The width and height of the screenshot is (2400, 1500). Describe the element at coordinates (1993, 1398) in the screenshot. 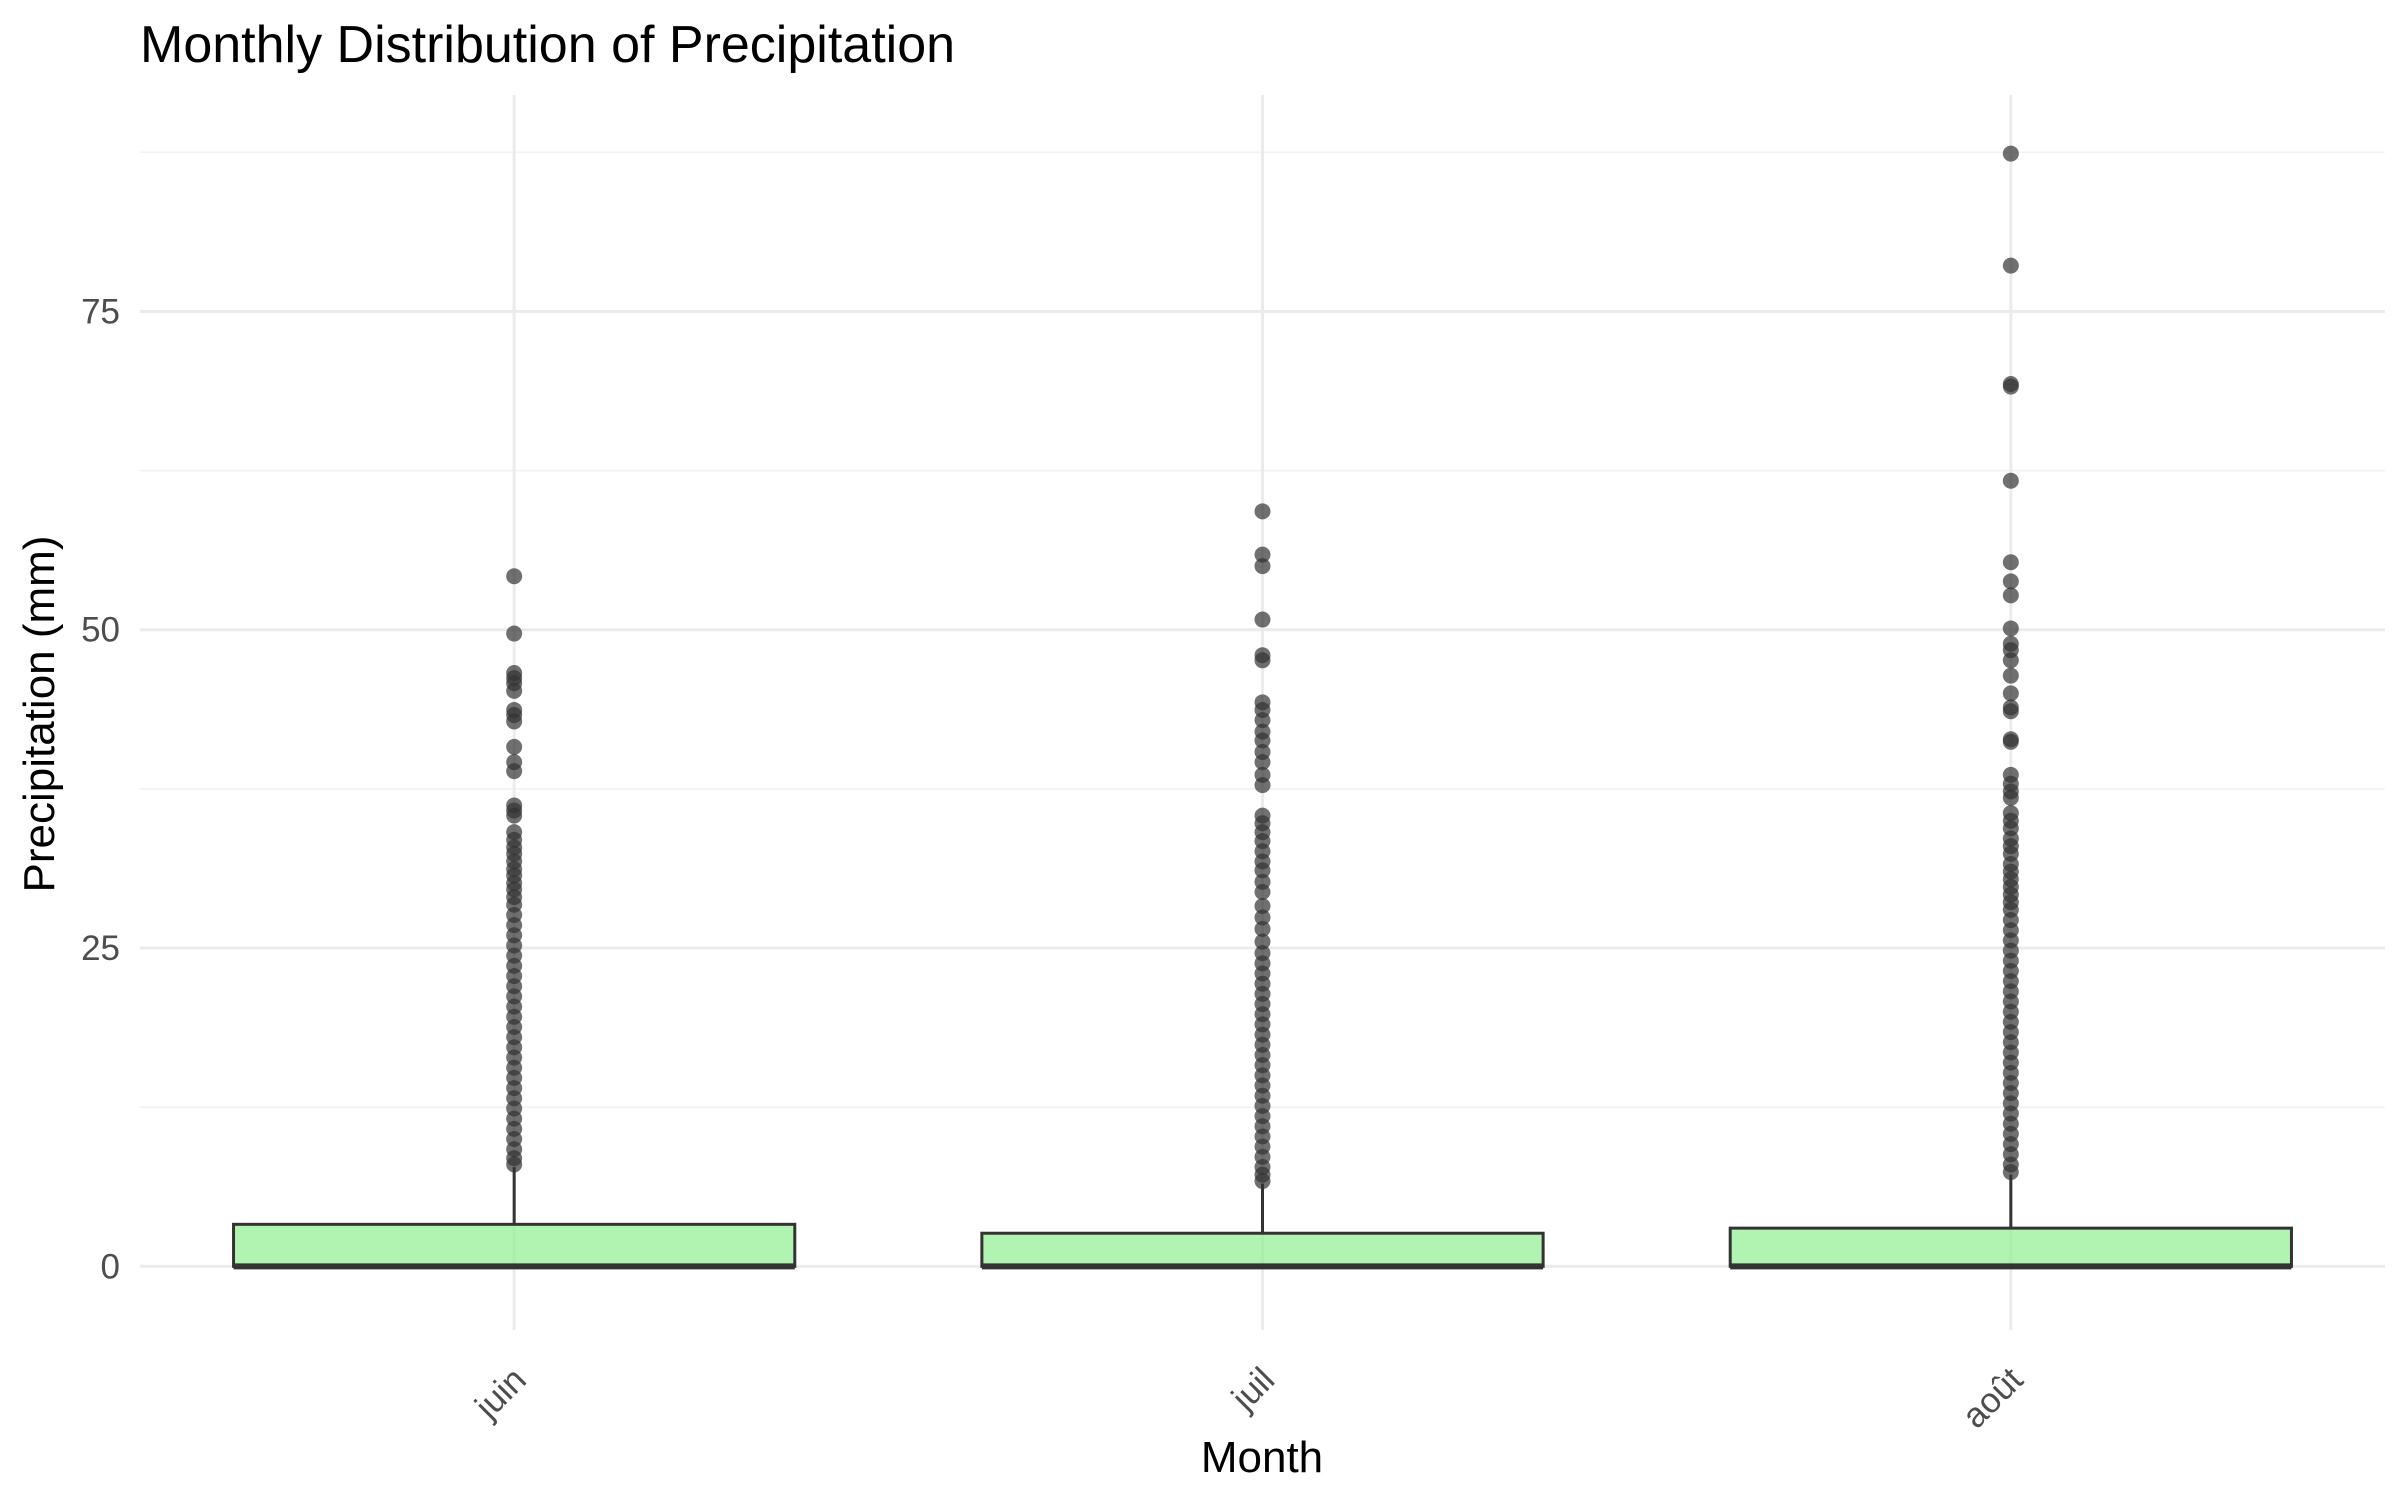

I see `x-tick-label: août` at that location.